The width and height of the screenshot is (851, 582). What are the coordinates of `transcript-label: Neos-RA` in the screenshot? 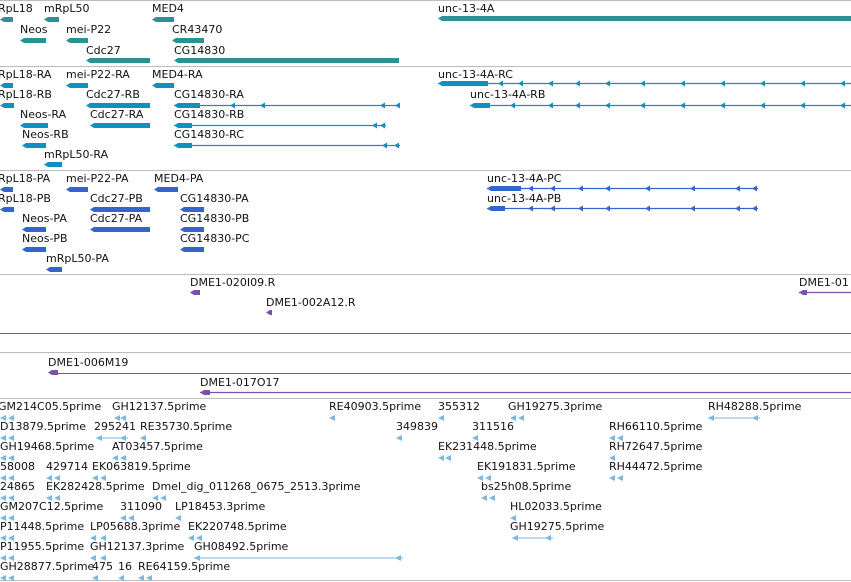 It's located at (43, 114).